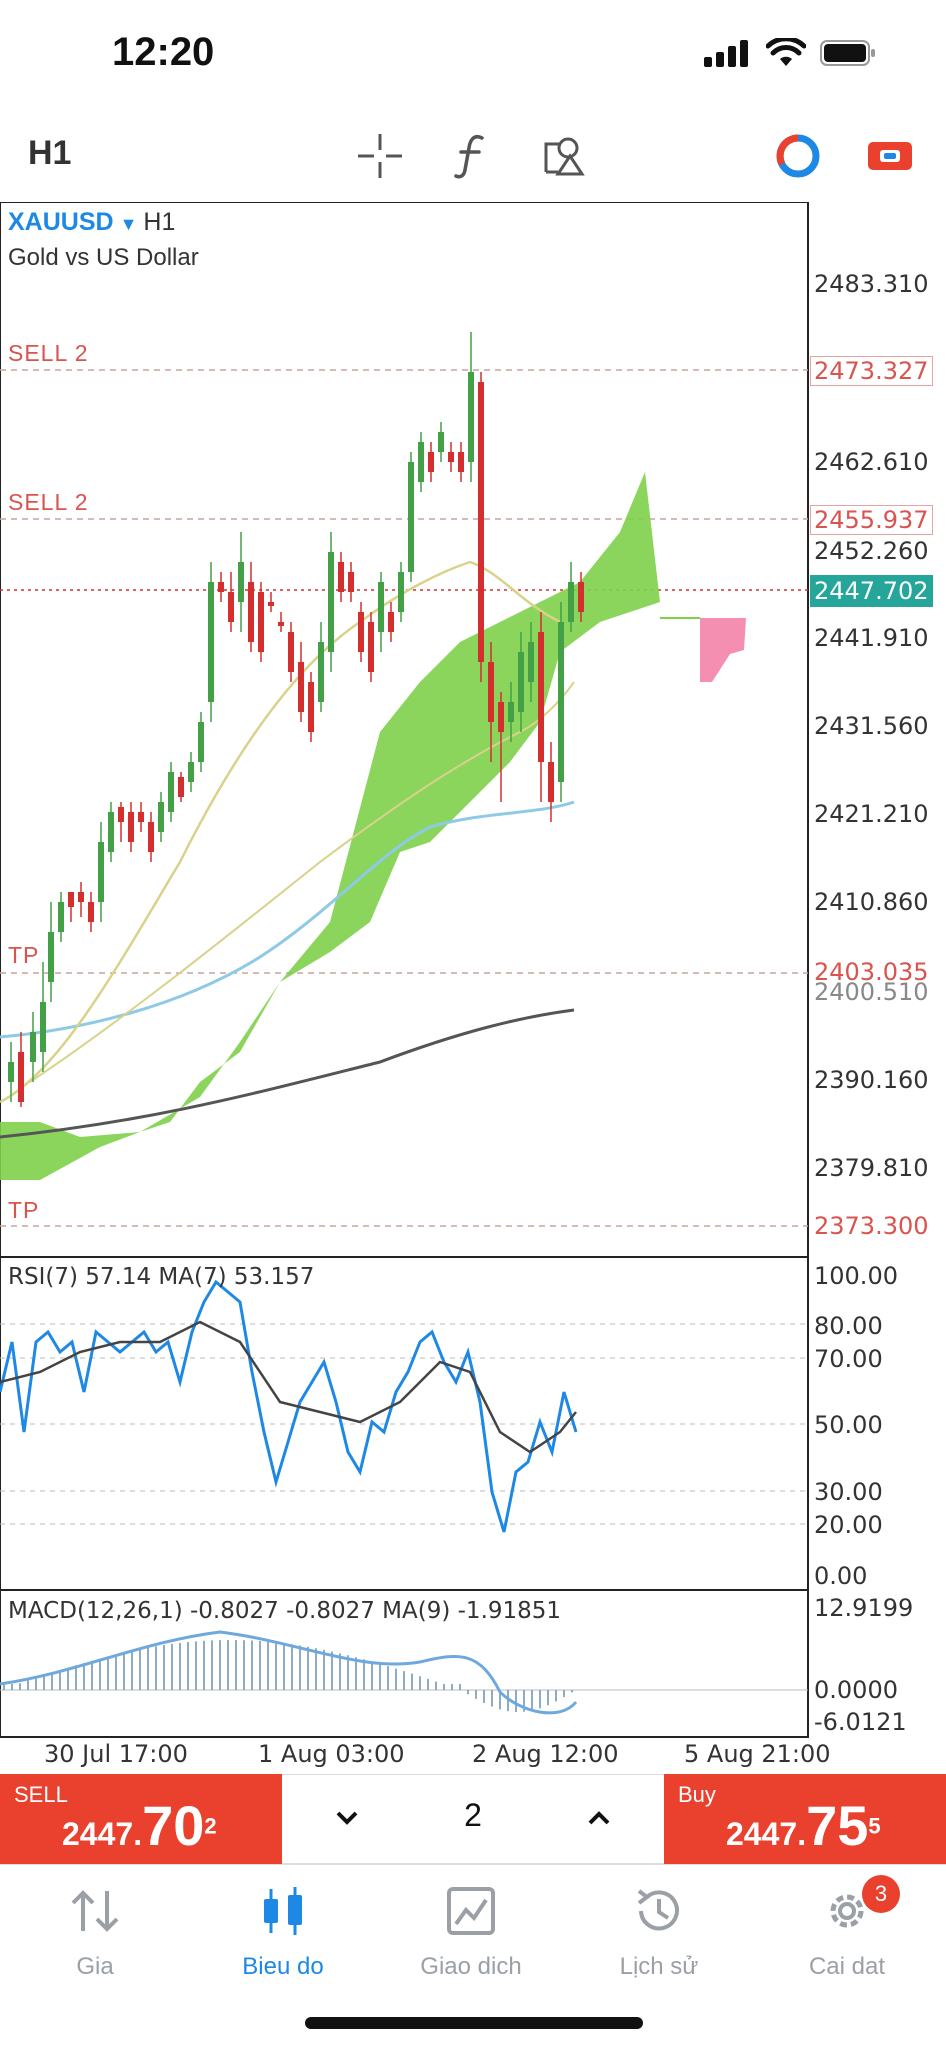 The width and height of the screenshot is (946, 2048). I want to click on buy-button: Buy 2447.755, so click(805, 1819).